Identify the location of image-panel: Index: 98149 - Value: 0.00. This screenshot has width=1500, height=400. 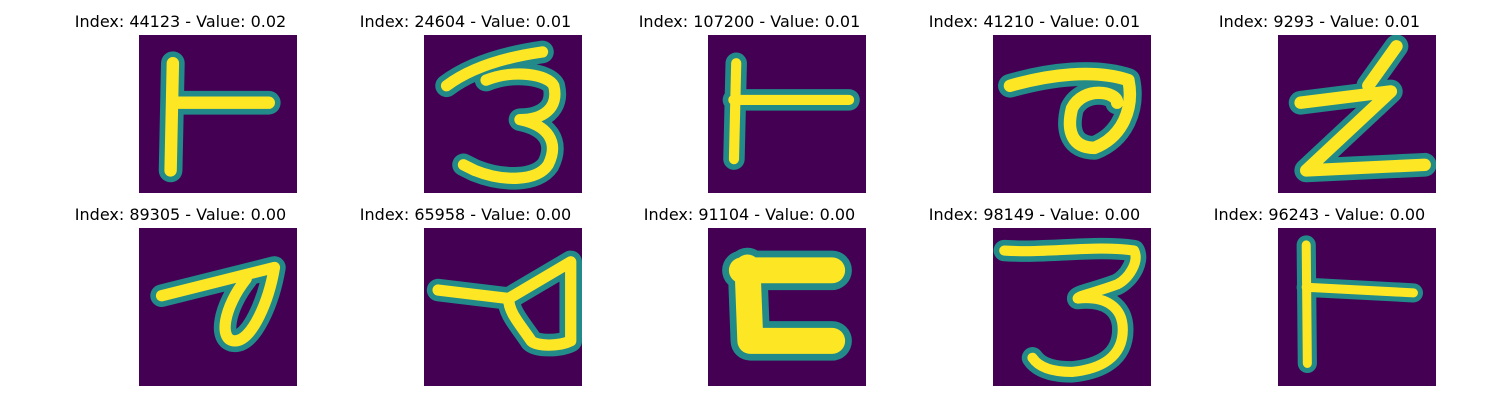
(1034, 289).